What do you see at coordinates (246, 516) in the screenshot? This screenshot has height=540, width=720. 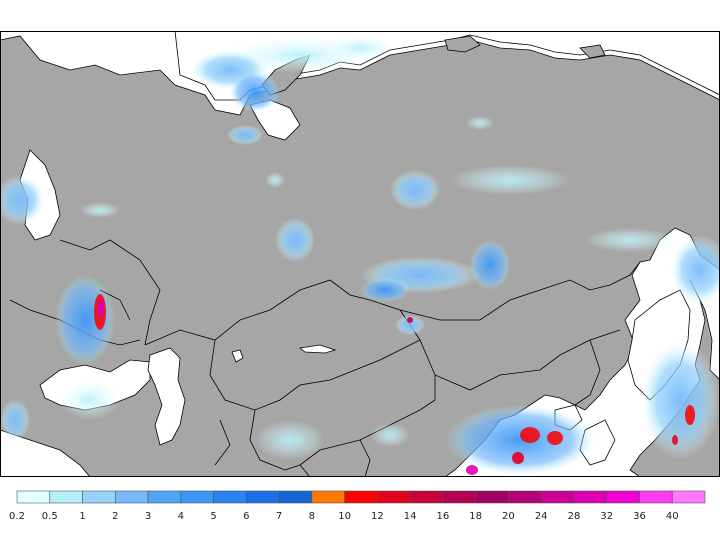 I see `legend-tick-label: 6` at bounding box center [246, 516].